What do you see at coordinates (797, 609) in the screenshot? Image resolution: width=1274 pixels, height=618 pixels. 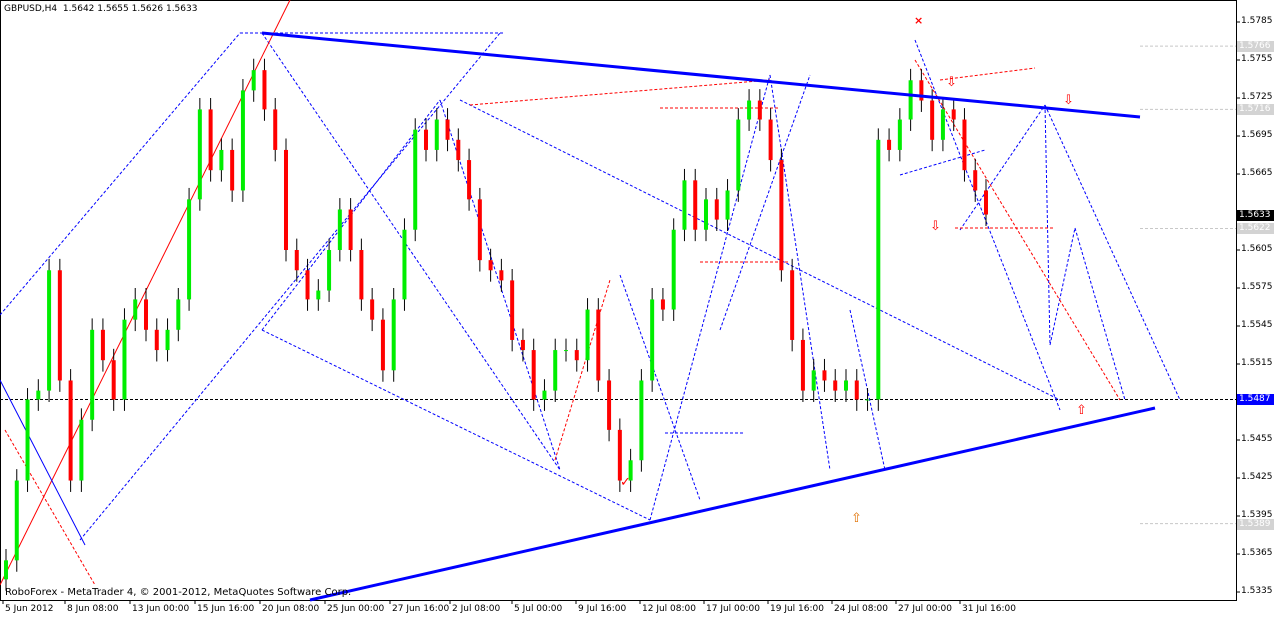 I see `x-tick-label: 19 Jul 16:00` at bounding box center [797, 609].